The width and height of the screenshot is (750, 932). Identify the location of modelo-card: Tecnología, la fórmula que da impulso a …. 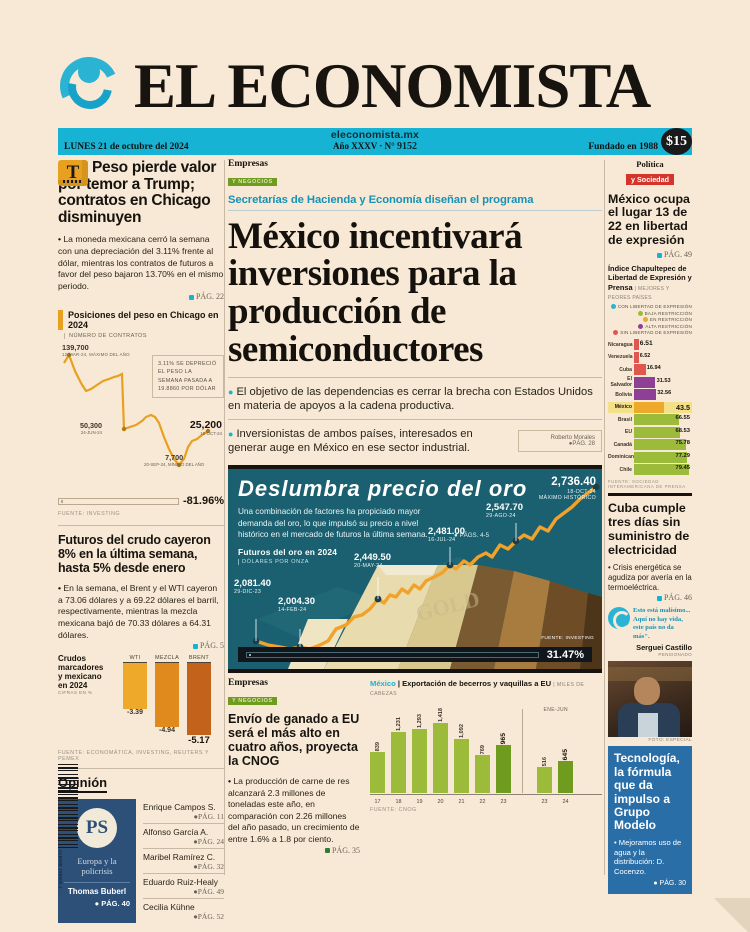
(650, 820).